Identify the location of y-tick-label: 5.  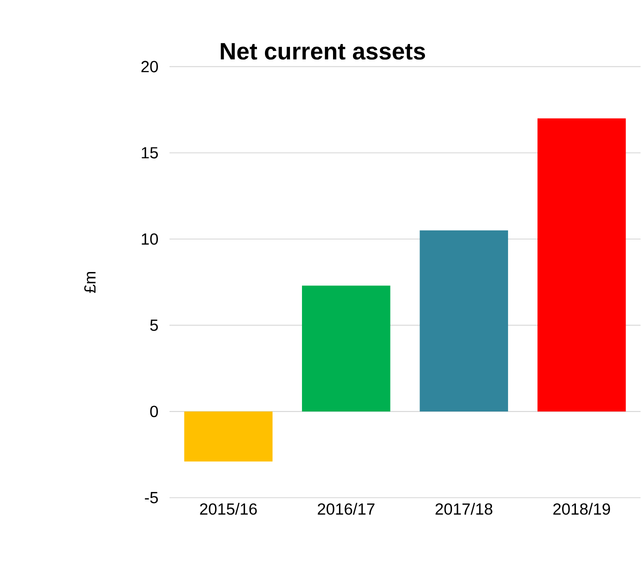
(154, 325).